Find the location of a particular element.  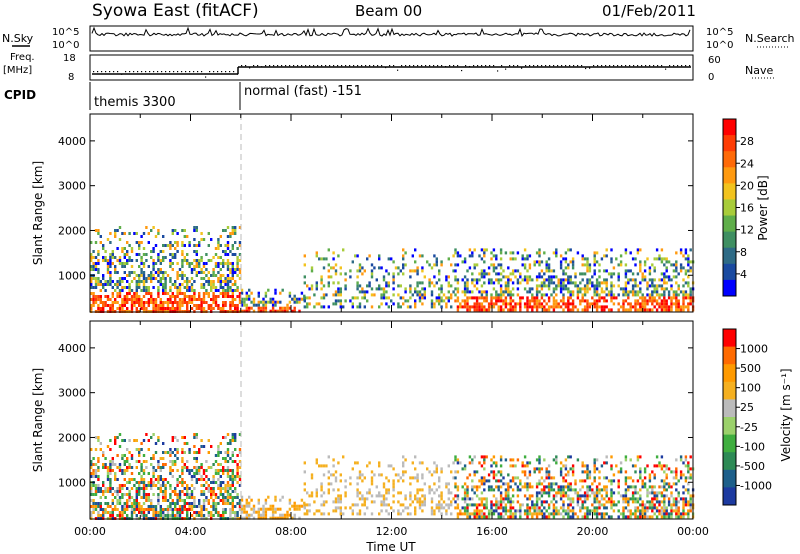

velocity-ytick-label: 4000 is located at coordinates (72, 348).